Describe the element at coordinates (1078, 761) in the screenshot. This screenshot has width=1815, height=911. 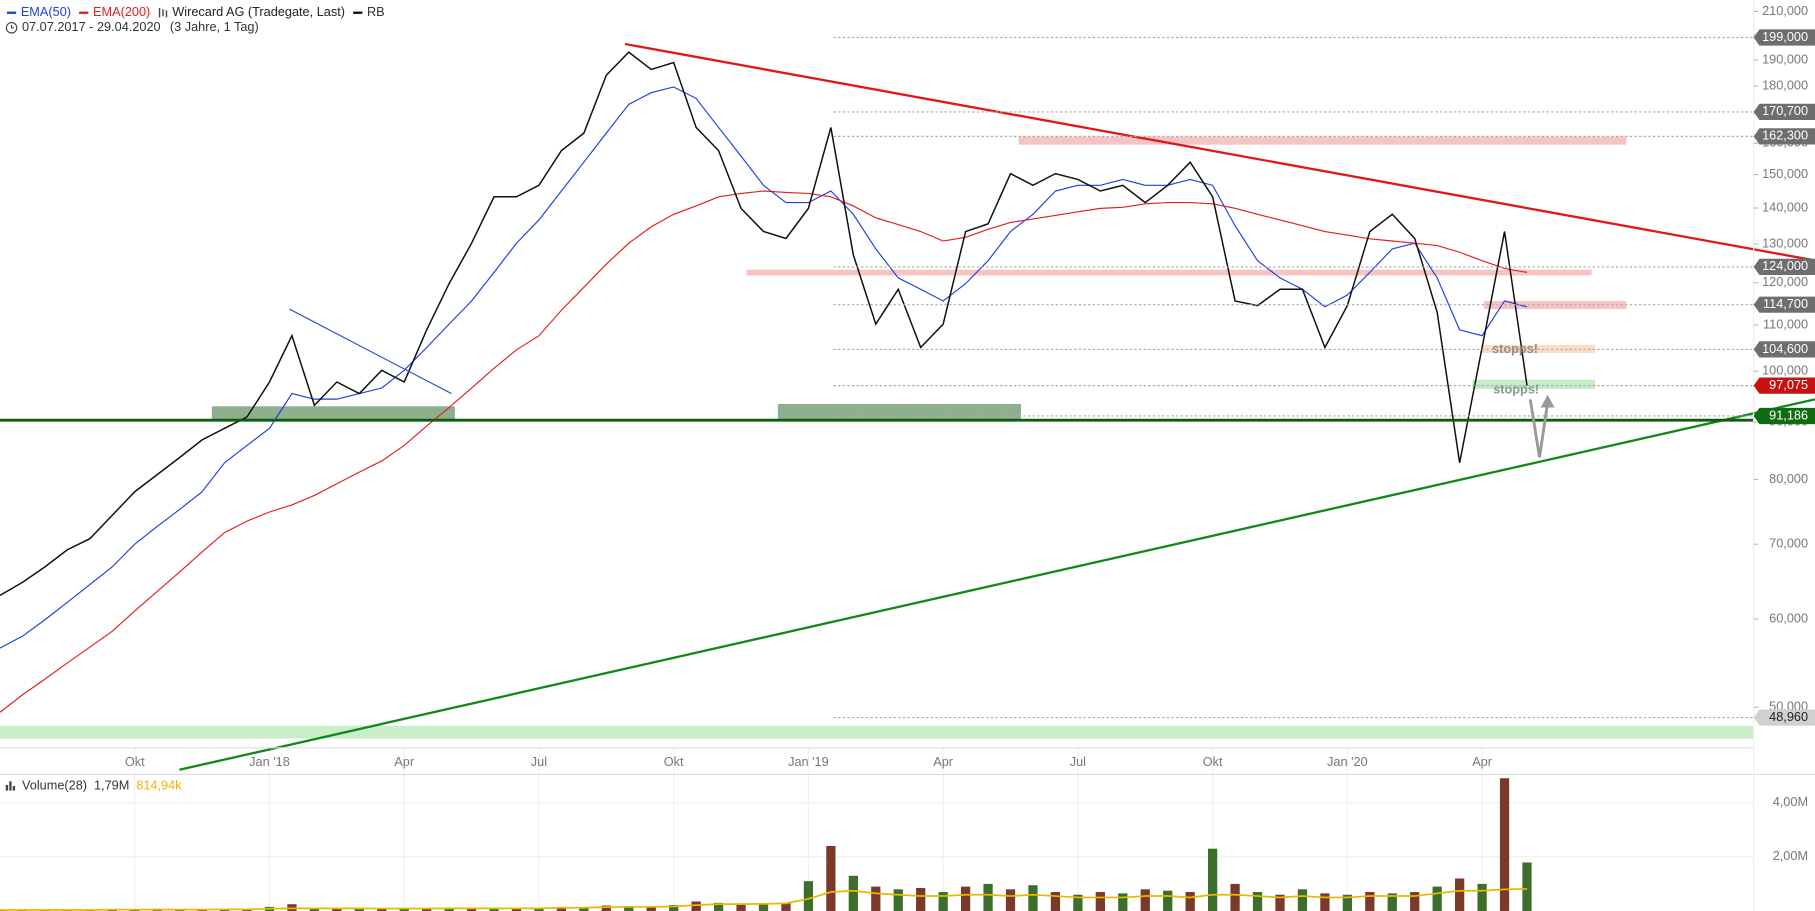
I see `x-tick-label: Jul` at that location.